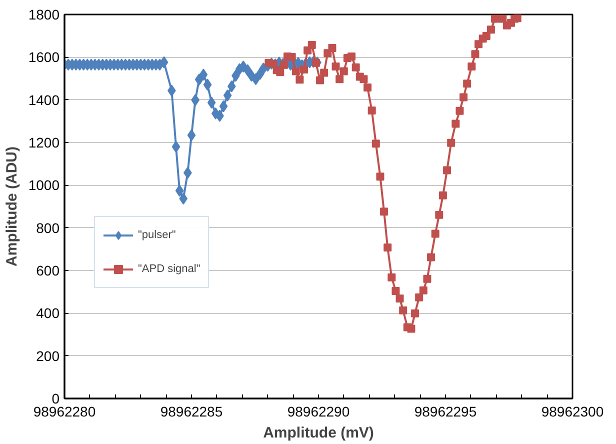 Image resolution: width=616 pixels, height=444 pixels. Describe the element at coordinates (48, 313) in the screenshot. I see `y-tick-label: 400` at that location.